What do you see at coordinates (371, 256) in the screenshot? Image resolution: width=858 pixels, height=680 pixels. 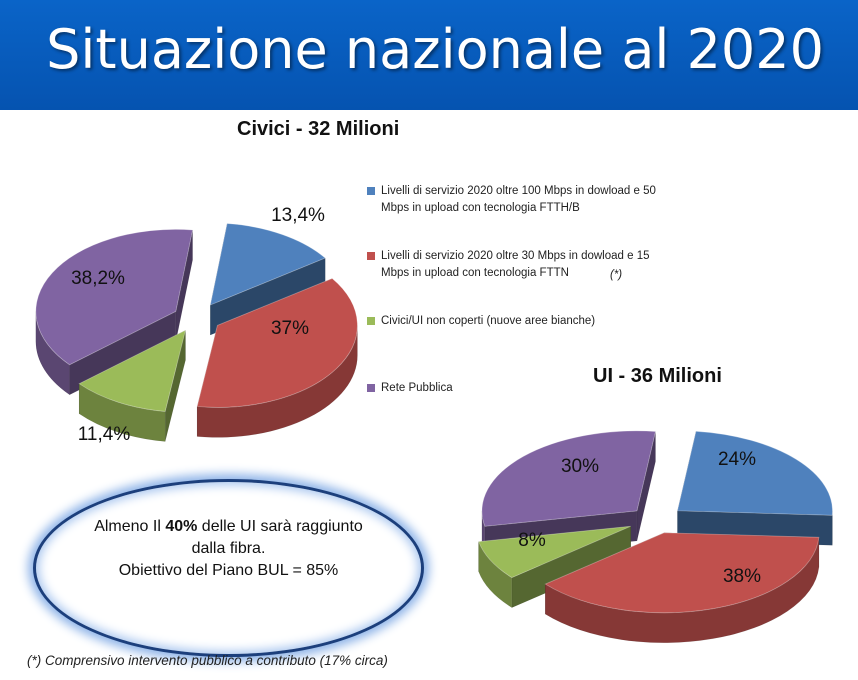 I see `legend-swatch-red` at bounding box center [371, 256].